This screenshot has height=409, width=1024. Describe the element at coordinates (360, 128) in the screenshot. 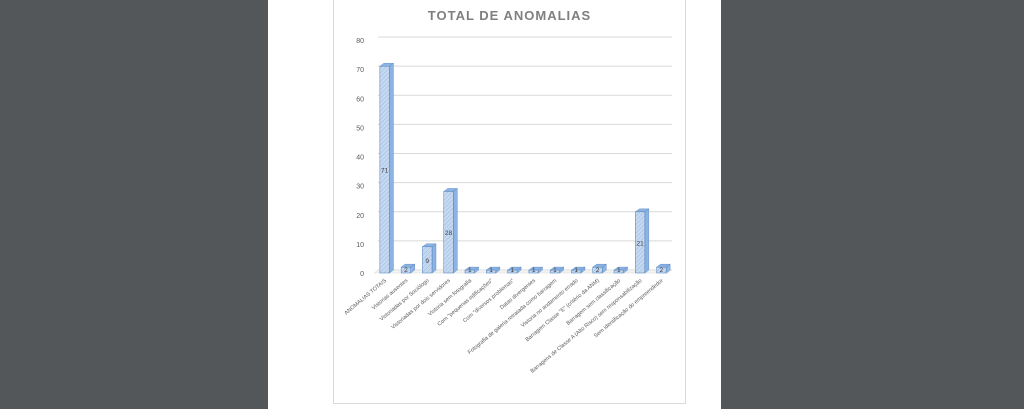

I see `y-tick-label: 50` at that location.